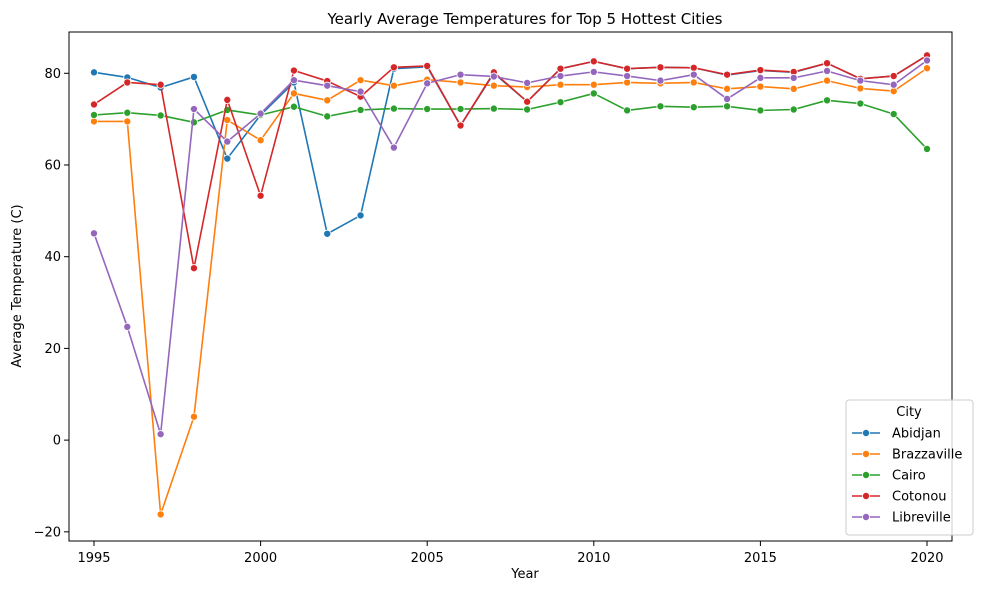  What do you see at coordinates (760, 558) in the screenshot?
I see `x-tick-label: 2015` at bounding box center [760, 558].